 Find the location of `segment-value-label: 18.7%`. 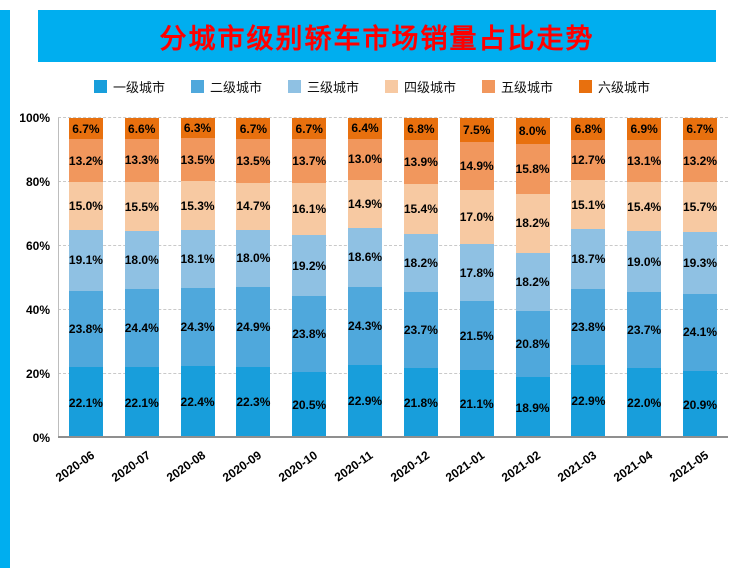

segment-value-label: 18.7% is located at coordinates (588, 258).